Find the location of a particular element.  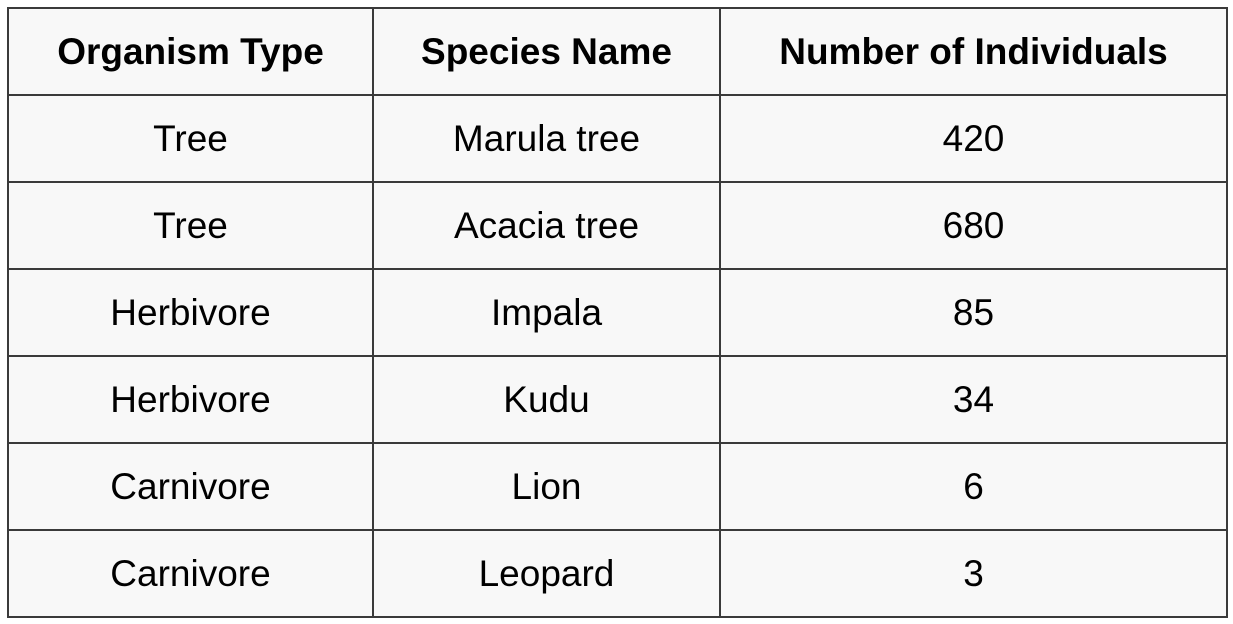

table-row: Tree Marula tree 420 is located at coordinates (617, 138).